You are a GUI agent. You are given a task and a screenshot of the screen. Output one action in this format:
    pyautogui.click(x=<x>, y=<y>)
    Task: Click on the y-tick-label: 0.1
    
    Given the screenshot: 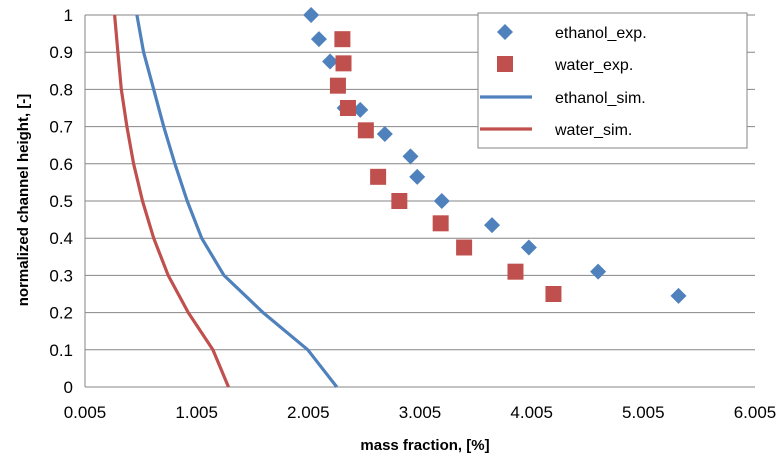 What is the action you would take?
    pyautogui.click(x=61, y=350)
    